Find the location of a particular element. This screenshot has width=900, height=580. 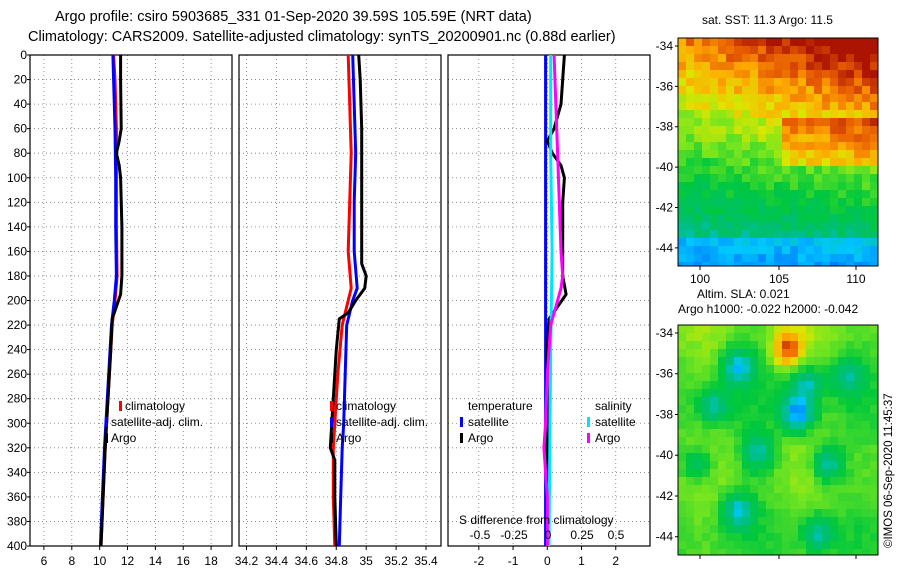

lat-tick-label: -40 is located at coordinates (665, 167).